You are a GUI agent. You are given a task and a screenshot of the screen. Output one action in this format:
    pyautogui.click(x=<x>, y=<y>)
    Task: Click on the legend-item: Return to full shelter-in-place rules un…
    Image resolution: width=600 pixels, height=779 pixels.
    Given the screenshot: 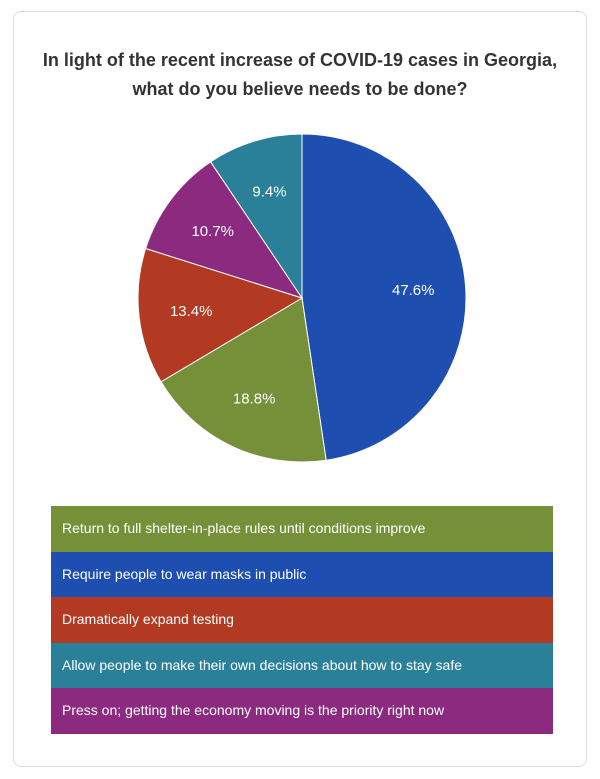 What is the action you would take?
    pyautogui.click(x=302, y=529)
    